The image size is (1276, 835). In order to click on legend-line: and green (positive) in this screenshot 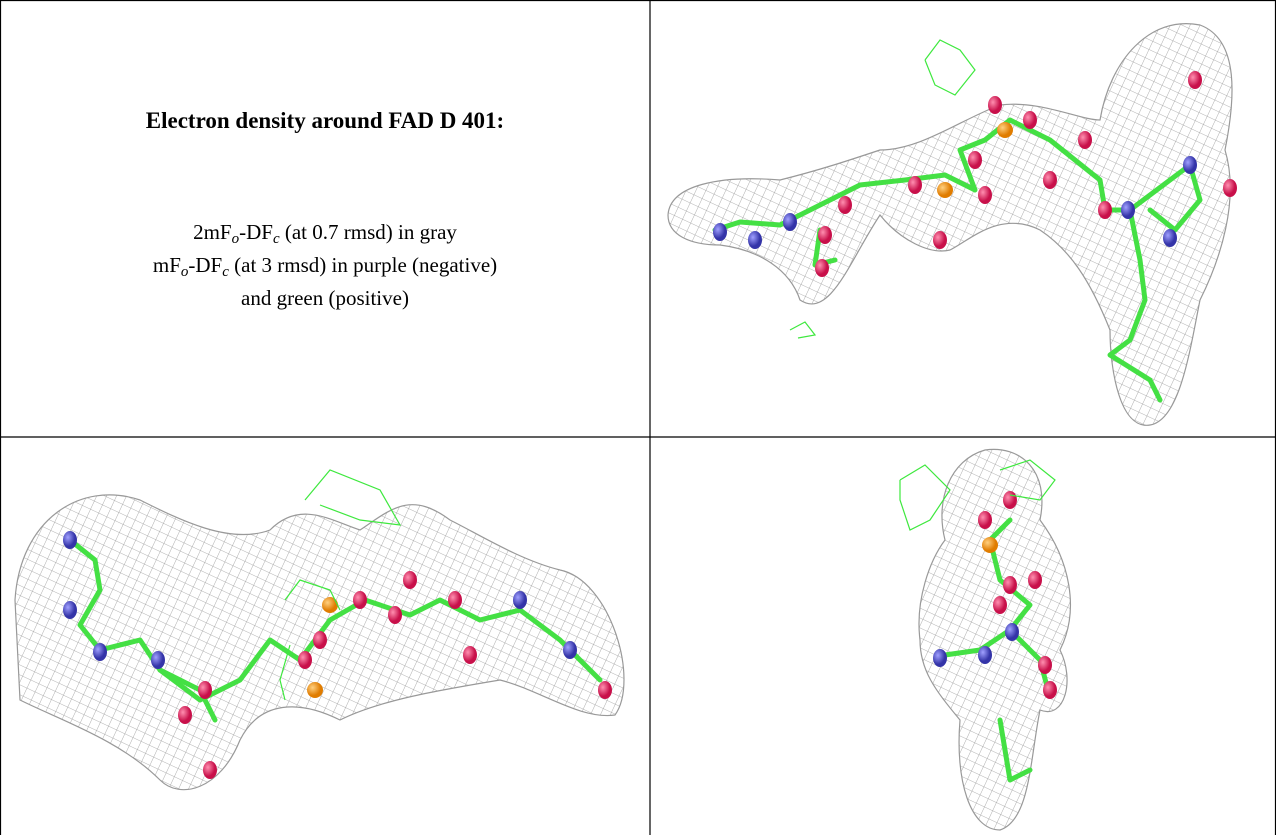, I will do `click(325, 298)`.